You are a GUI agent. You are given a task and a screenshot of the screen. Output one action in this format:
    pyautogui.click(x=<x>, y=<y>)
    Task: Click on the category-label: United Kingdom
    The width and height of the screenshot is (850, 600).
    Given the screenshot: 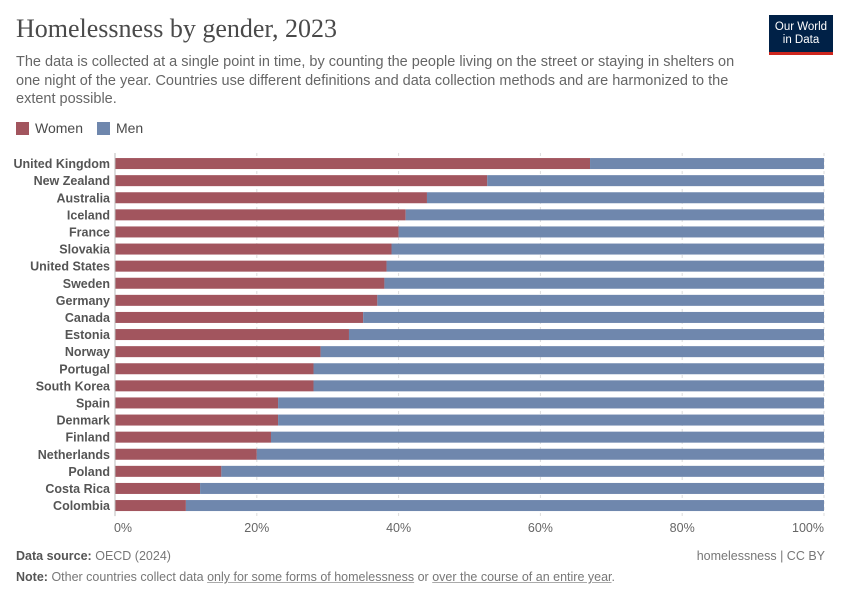 What is the action you would take?
    pyautogui.click(x=61, y=164)
    